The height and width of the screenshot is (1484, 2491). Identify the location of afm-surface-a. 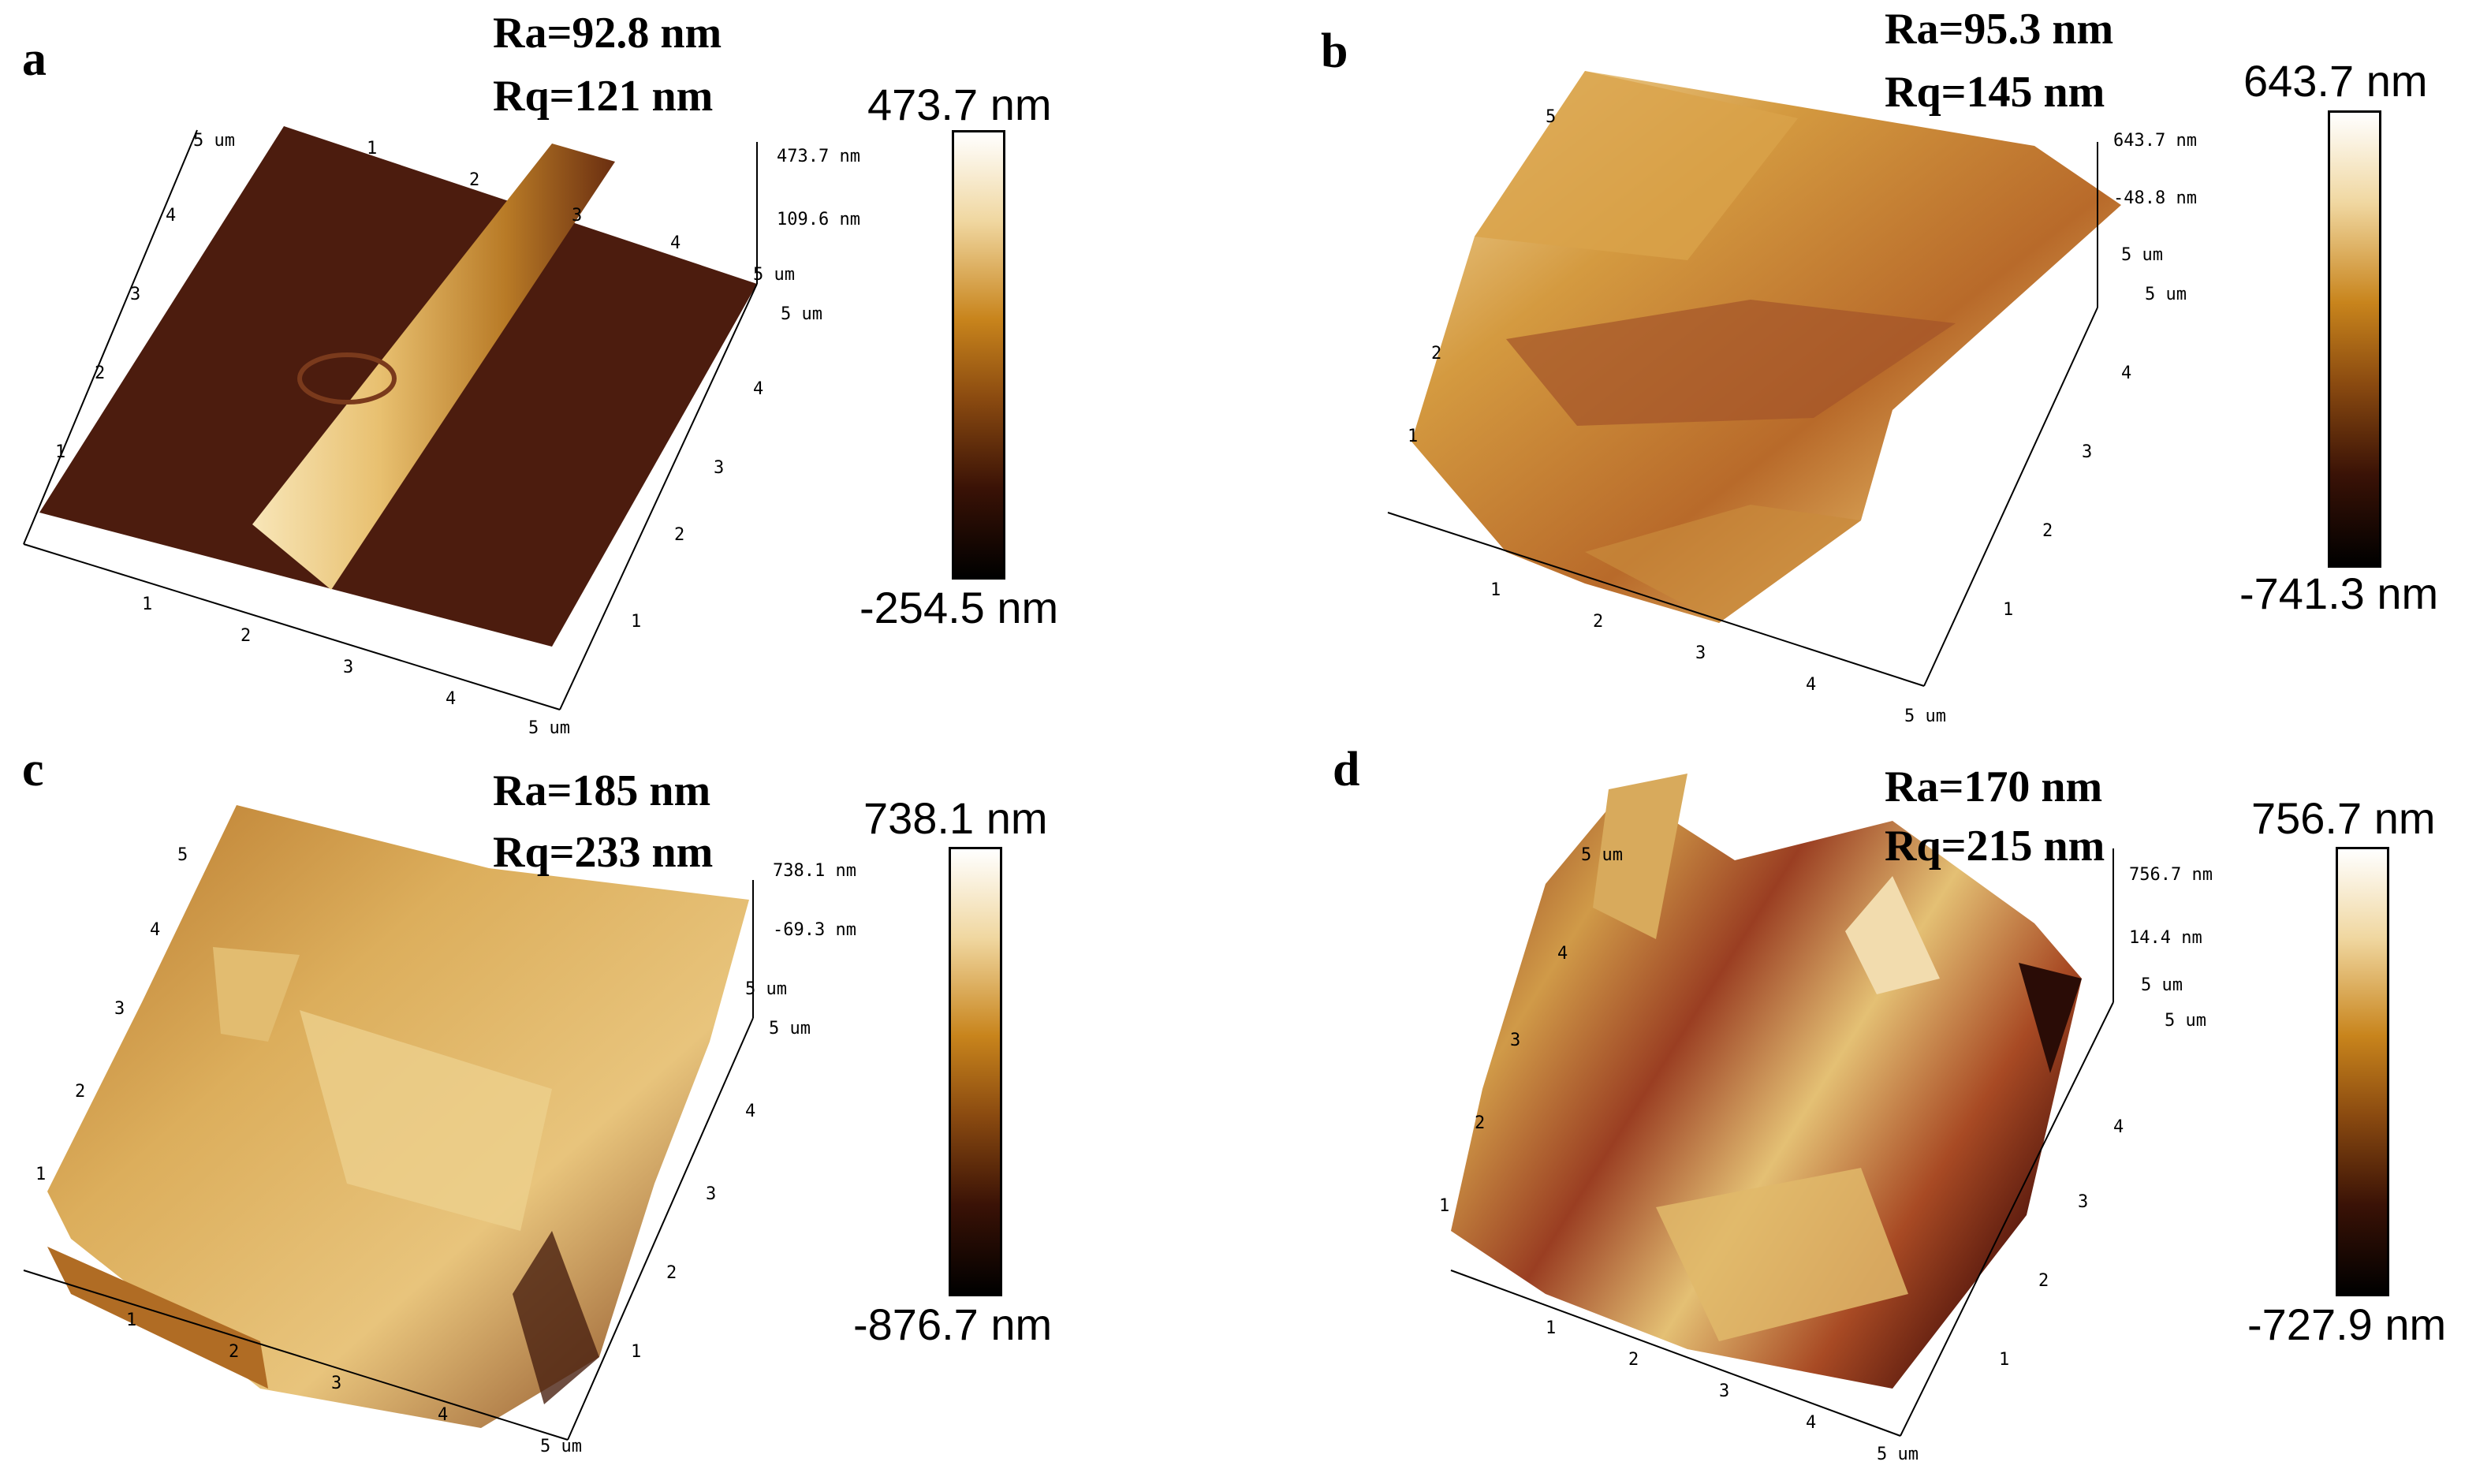
(391, 418).